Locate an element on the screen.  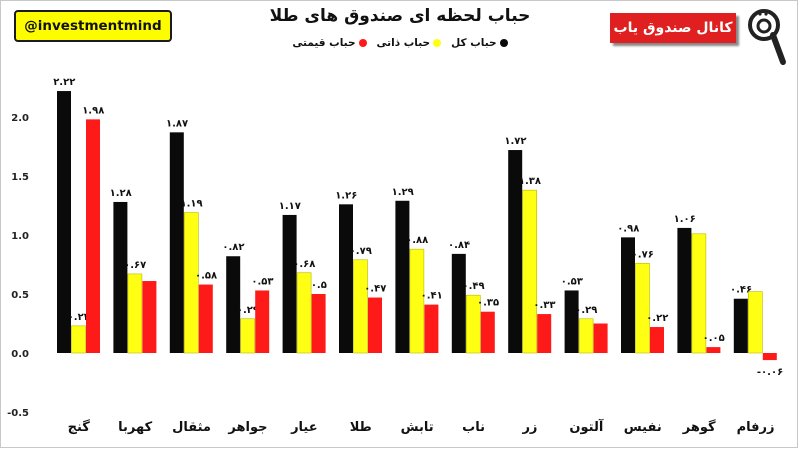
legend-swatch-price is located at coordinates (362, 43).